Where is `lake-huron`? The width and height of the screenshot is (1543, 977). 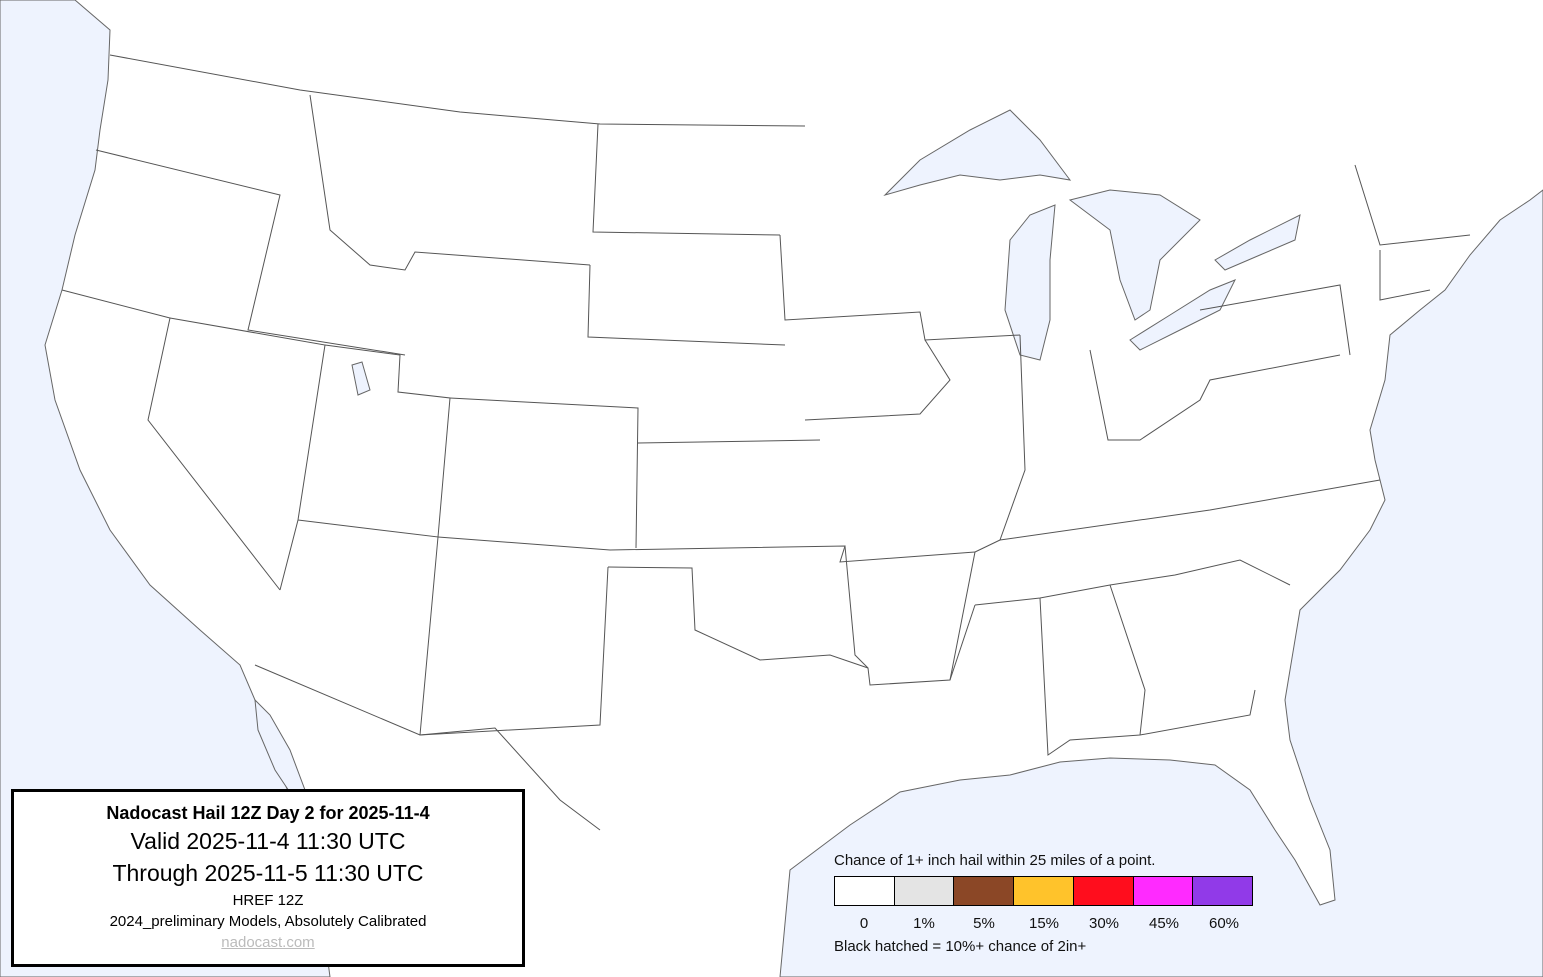 lake-huron is located at coordinates (1134, 255).